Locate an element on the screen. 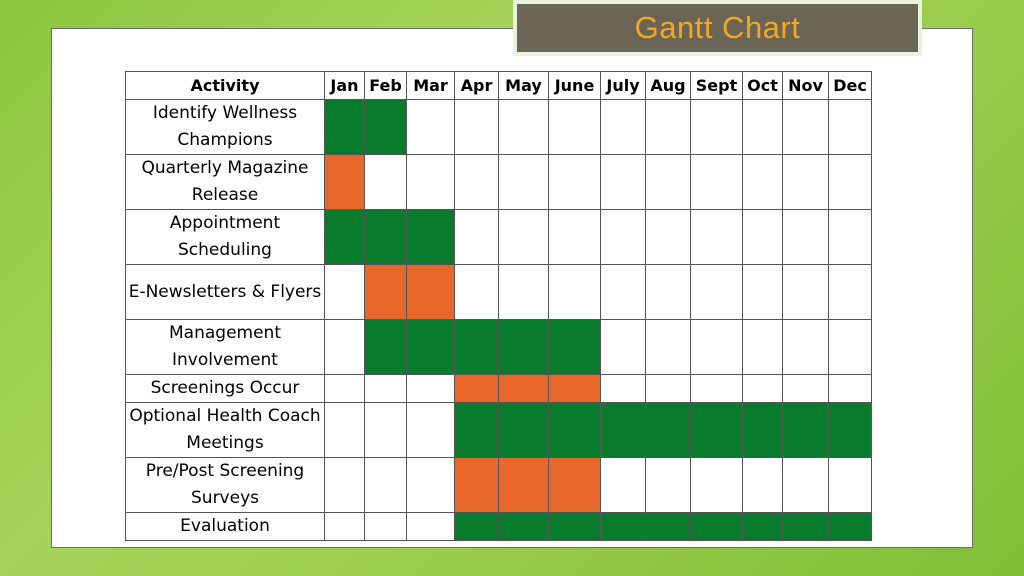 The width and height of the screenshot is (1024, 576). title-box: Gantt Chart is located at coordinates (717, 28).